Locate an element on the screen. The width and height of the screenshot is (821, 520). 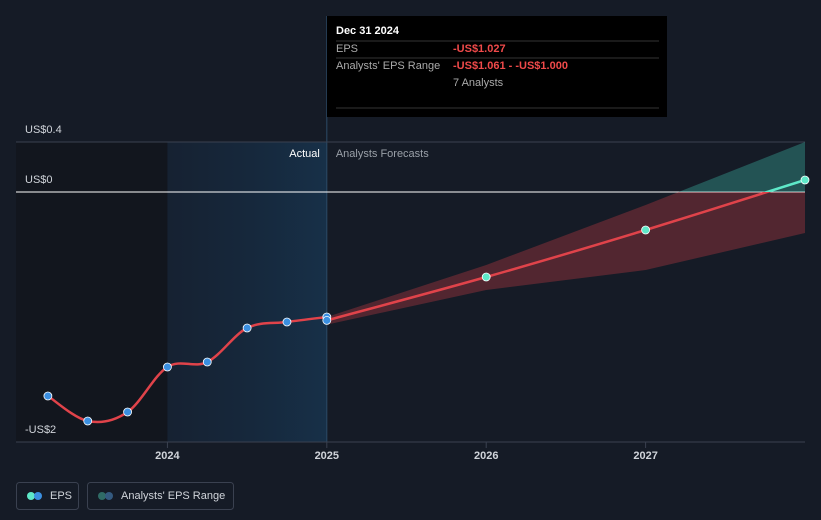
actual-region is located at coordinates (247, 292).